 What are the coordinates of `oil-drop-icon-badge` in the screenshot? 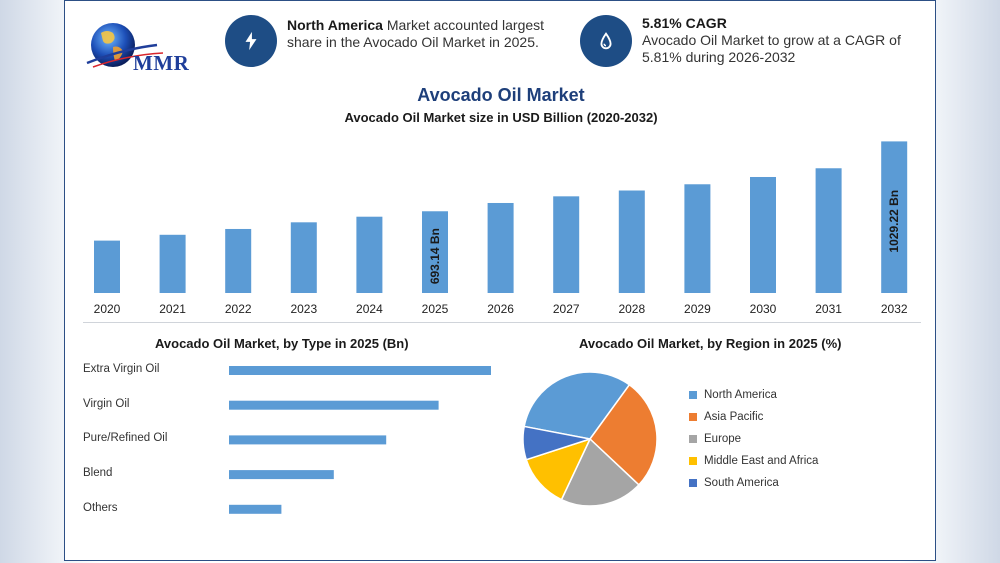 It's located at (606, 41).